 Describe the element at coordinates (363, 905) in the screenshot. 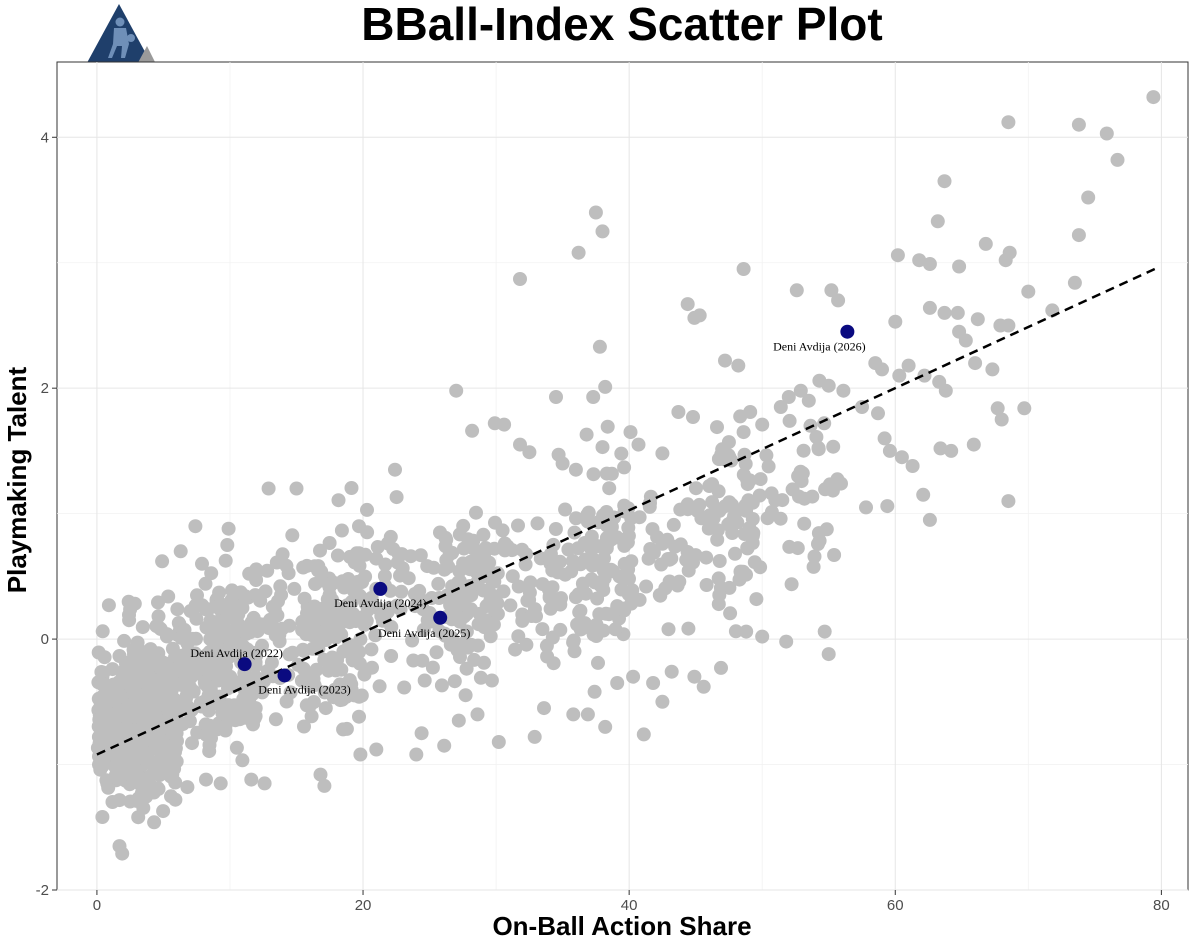

I see `x-tick-label: 20` at that location.